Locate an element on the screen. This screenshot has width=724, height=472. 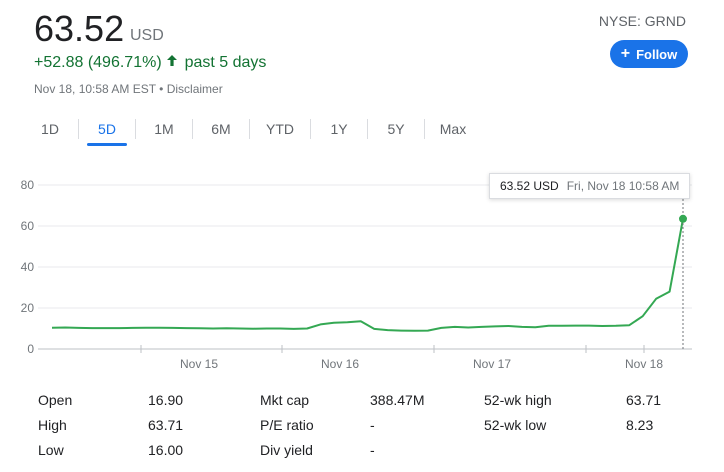
y-axis-tick-label: 20 is located at coordinates (28, 308).